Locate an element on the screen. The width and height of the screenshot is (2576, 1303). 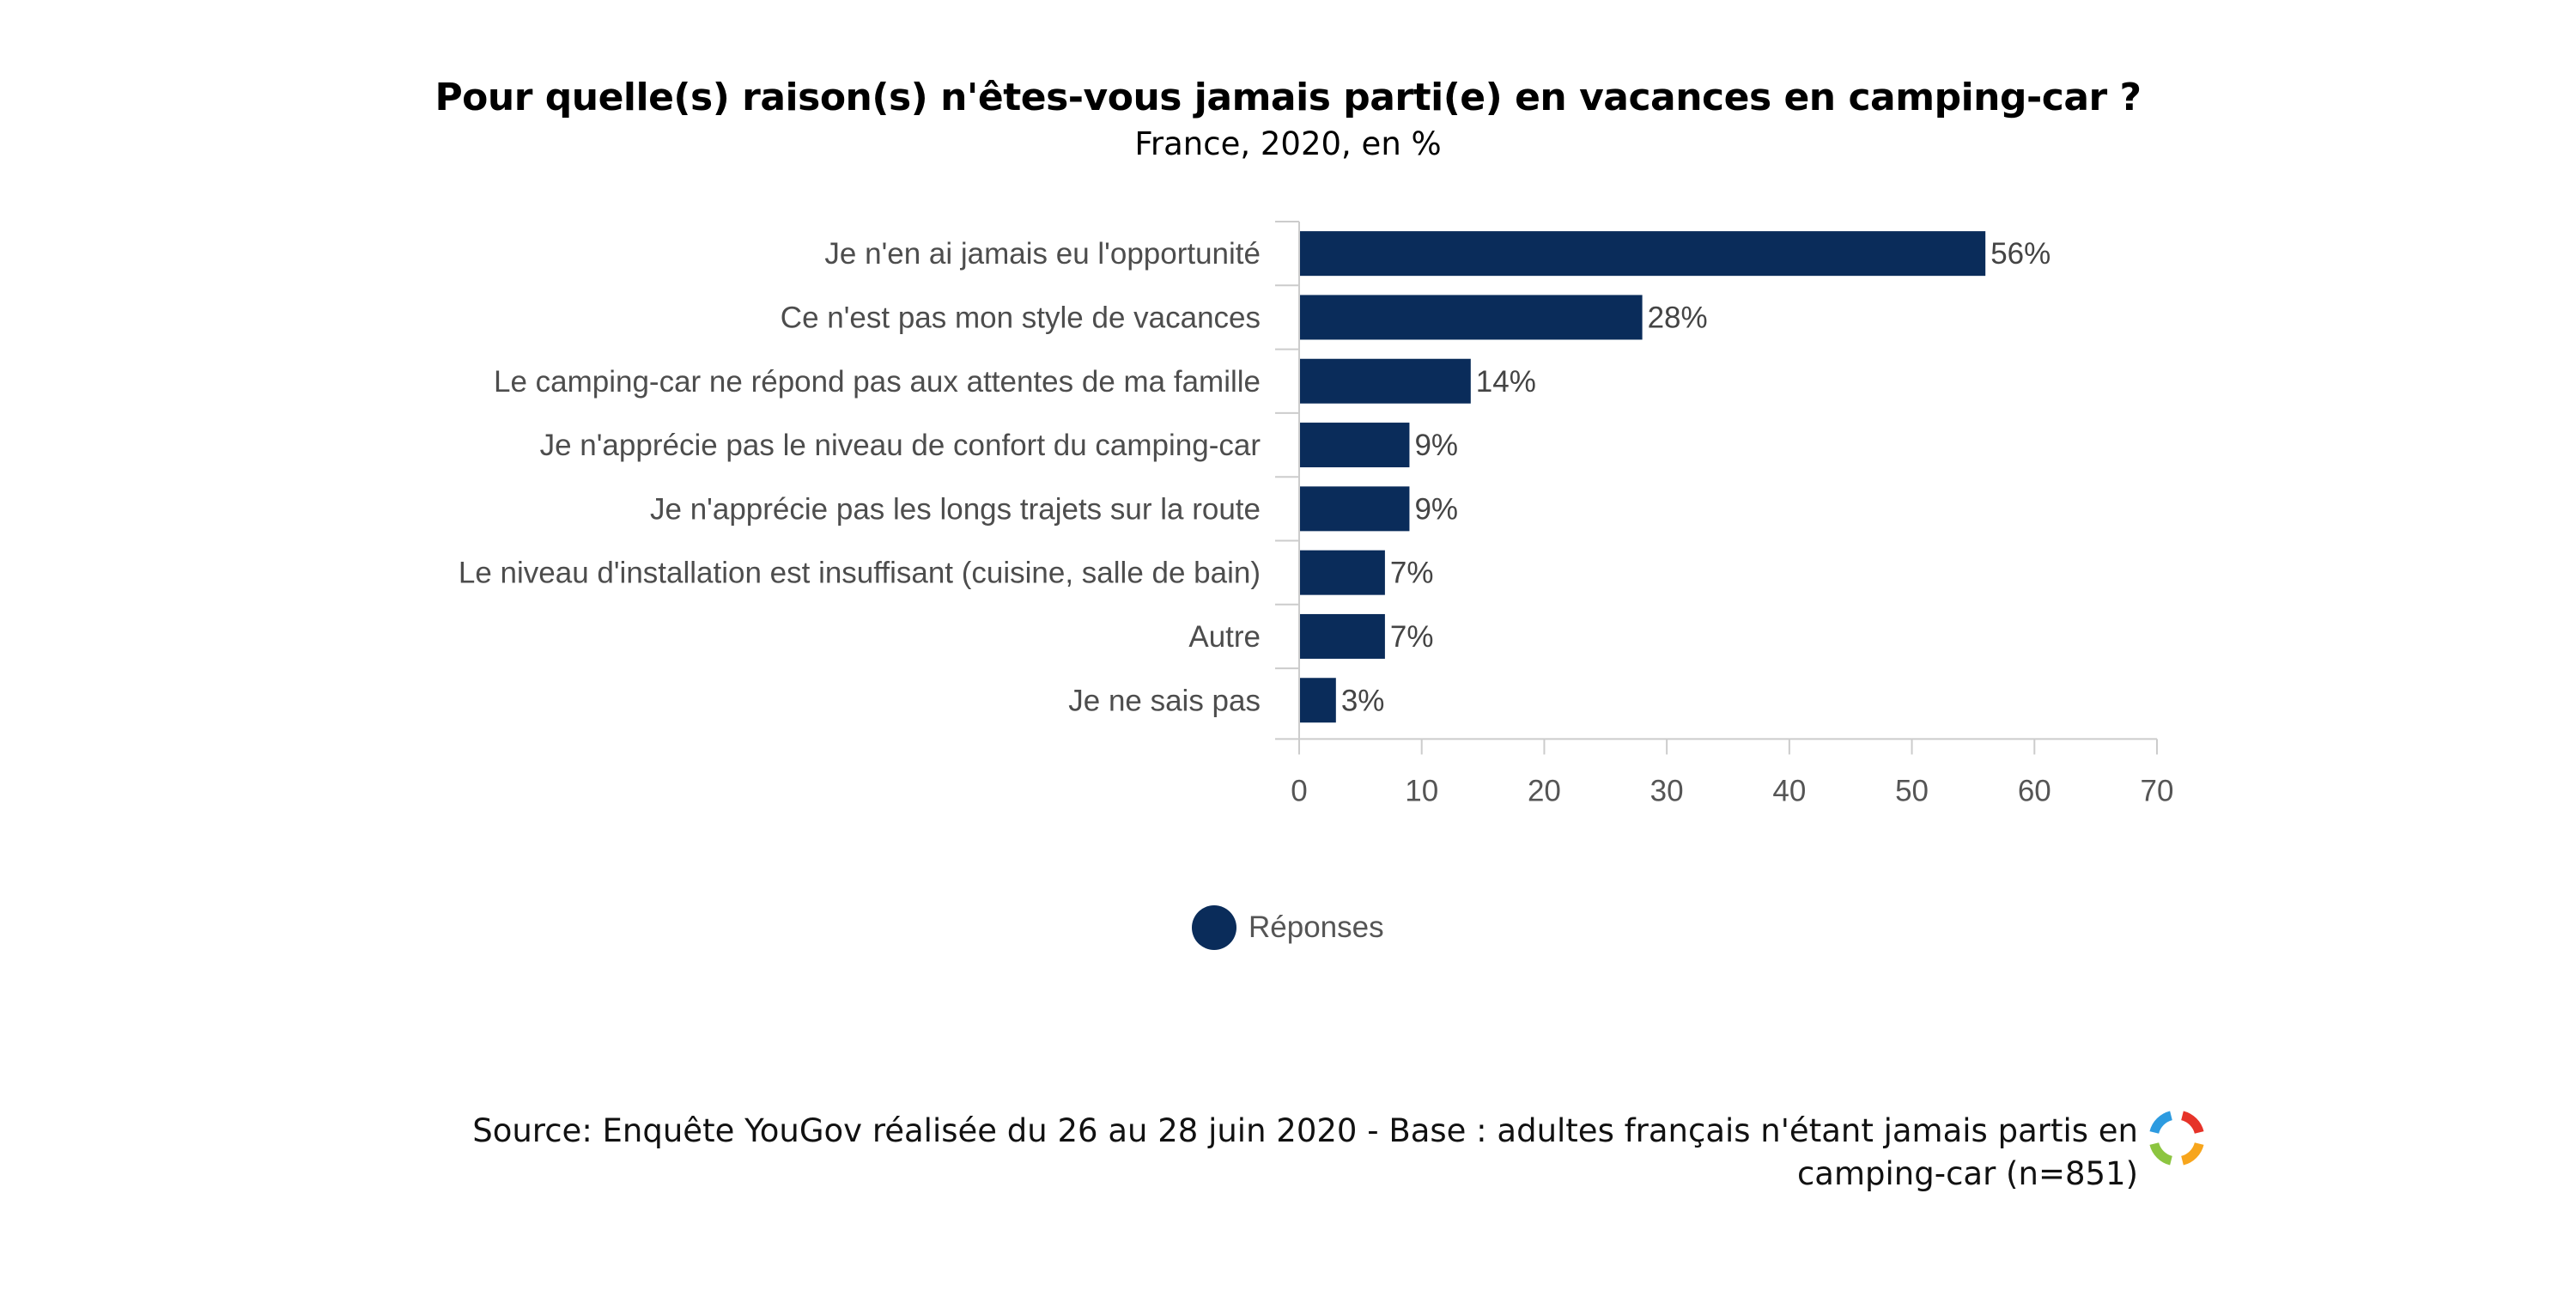
category-label: Ce n'est pas mon style de vacances is located at coordinates (1021, 317).